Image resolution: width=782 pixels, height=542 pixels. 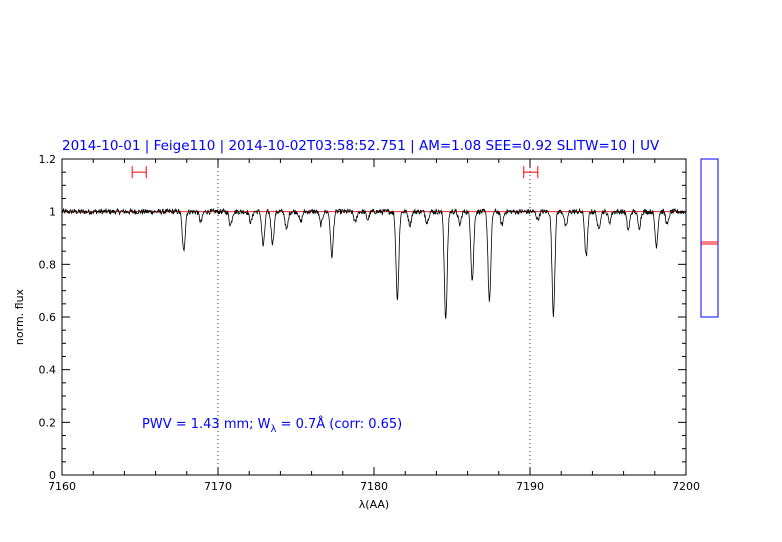 What do you see at coordinates (686, 486) in the screenshot?
I see `x-tick-label: 7200` at bounding box center [686, 486].